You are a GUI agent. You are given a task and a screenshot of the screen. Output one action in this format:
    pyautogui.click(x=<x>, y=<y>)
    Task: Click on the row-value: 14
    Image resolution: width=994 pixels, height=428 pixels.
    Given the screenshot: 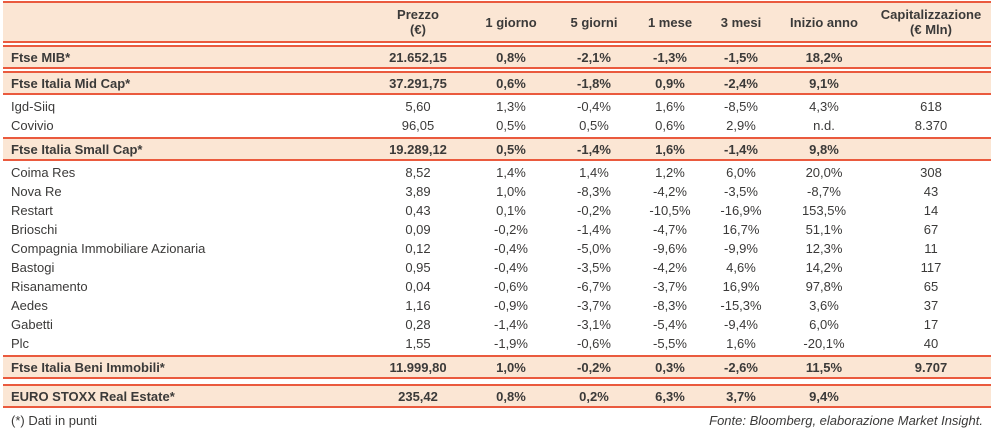 What is the action you would take?
    pyautogui.click(x=931, y=210)
    